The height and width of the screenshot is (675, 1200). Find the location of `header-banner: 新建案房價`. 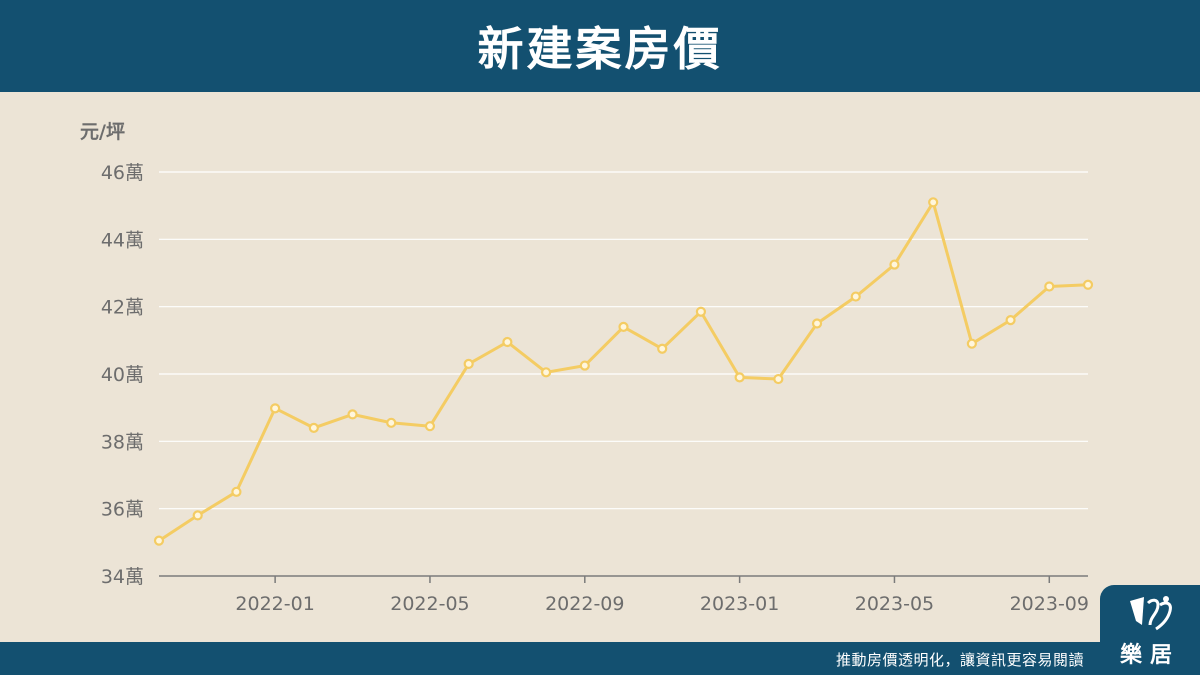

header-banner: 新建案房價 is located at coordinates (600, 46).